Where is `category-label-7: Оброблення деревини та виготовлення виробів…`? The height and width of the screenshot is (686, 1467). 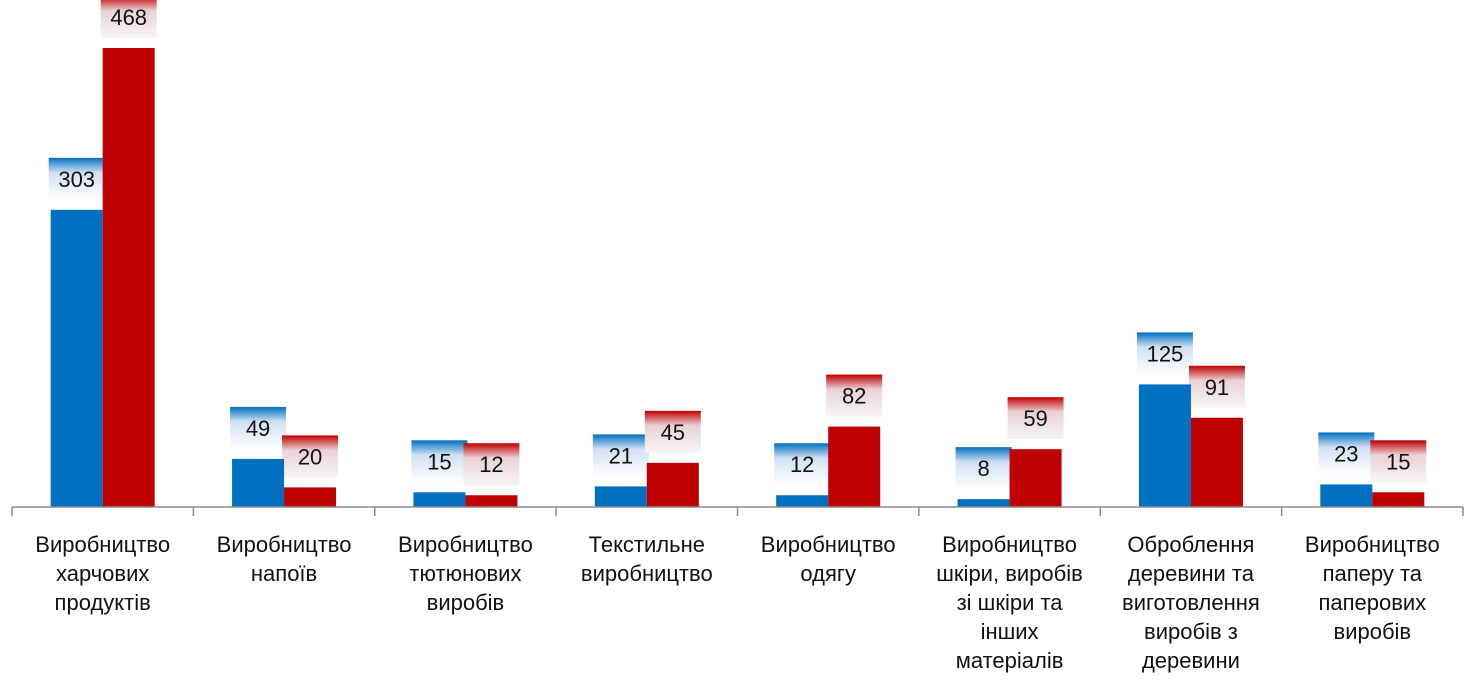
category-label-7: Оброблення деревини та виготовлення виробів… is located at coordinates (1191, 602).